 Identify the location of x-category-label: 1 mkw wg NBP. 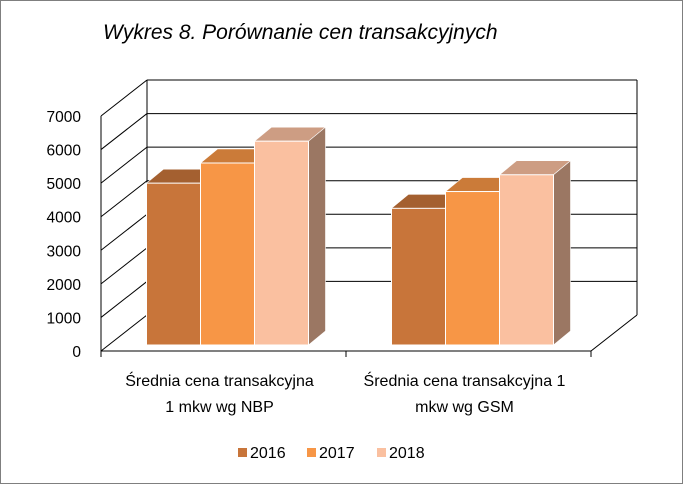
(219, 407).